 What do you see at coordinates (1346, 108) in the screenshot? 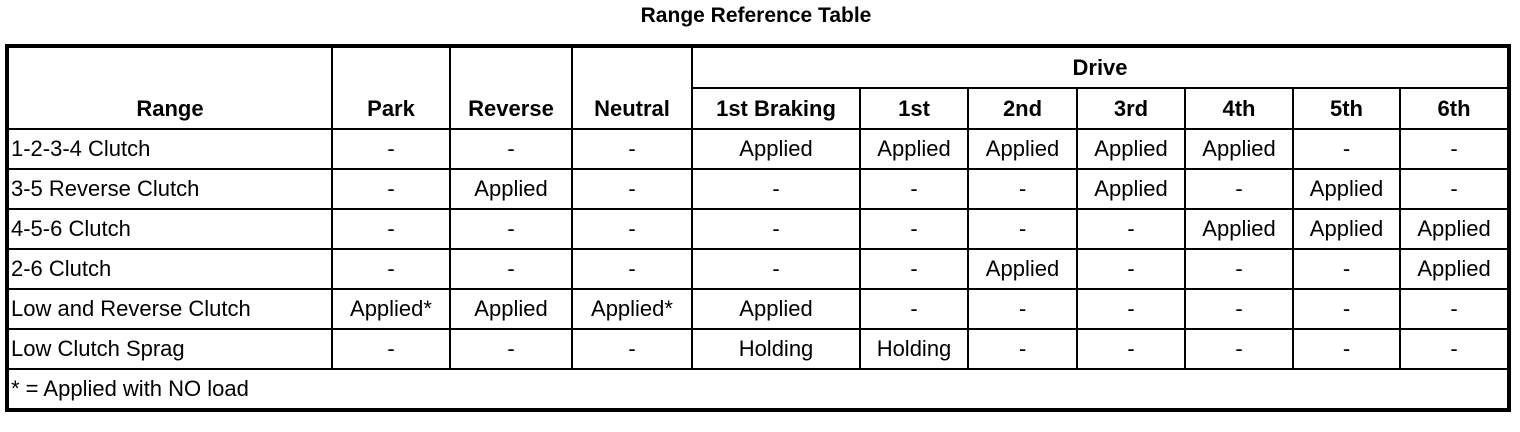
I see `header-drive-9: 5th` at bounding box center [1346, 108].